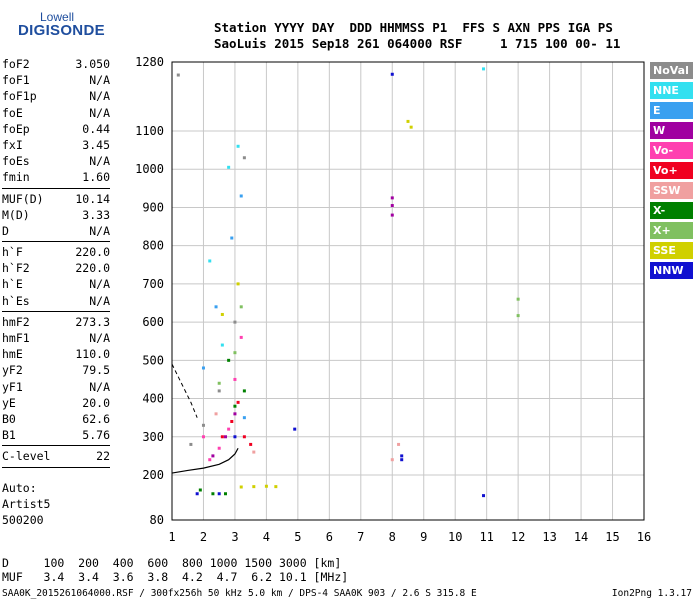  What do you see at coordinates (56, 456) in the screenshot?
I see `param-row: C-level 22` at bounding box center [56, 456].